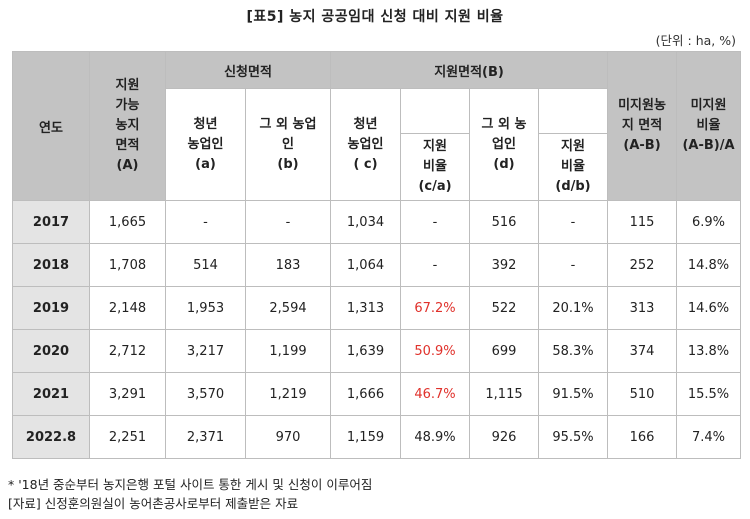  What do you see at coordinates (709, 222) in the screenshot?
I see `cell-unsupported-ratio: 6.9%` at bounding box center [709, 222].